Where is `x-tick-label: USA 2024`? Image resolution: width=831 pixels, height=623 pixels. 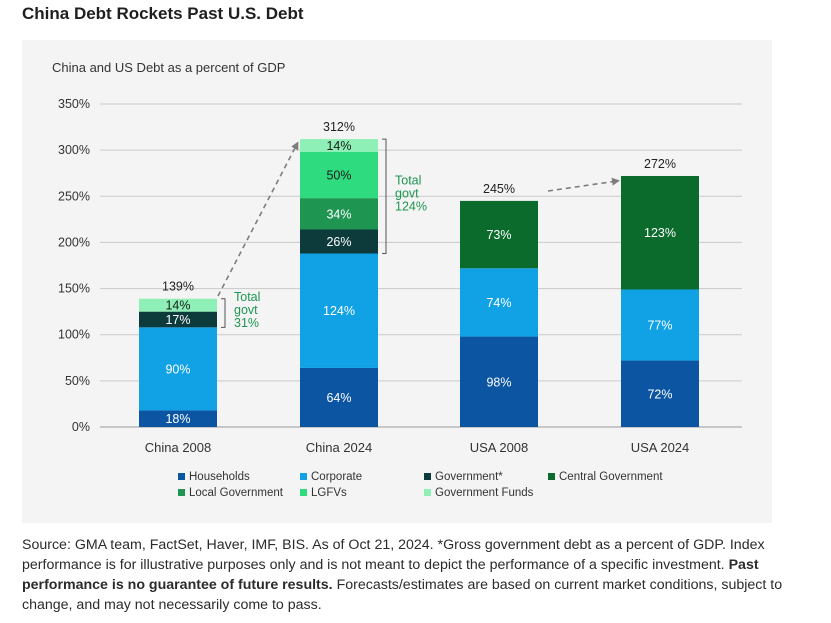
x-tick-label: USA 2024 is located at coordinates (660, 447).